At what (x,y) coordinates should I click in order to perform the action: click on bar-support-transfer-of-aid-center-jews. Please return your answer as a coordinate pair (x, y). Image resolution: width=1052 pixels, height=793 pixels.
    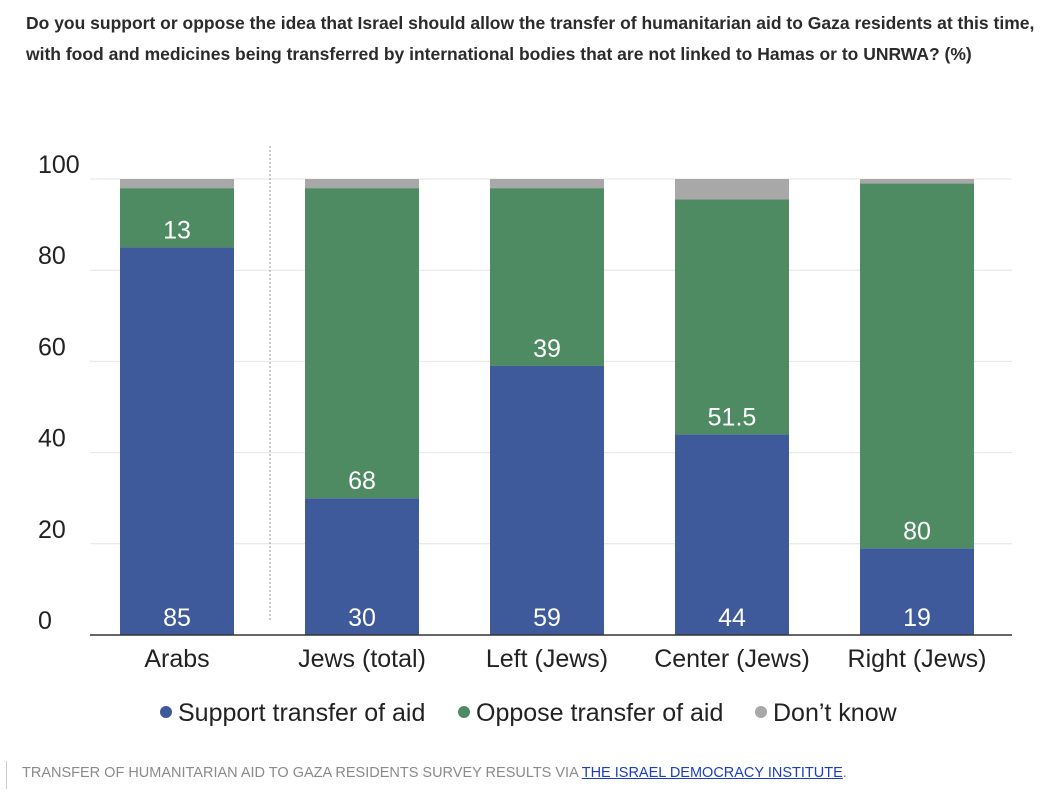
    Looking at the image, I should click on (732, 534).